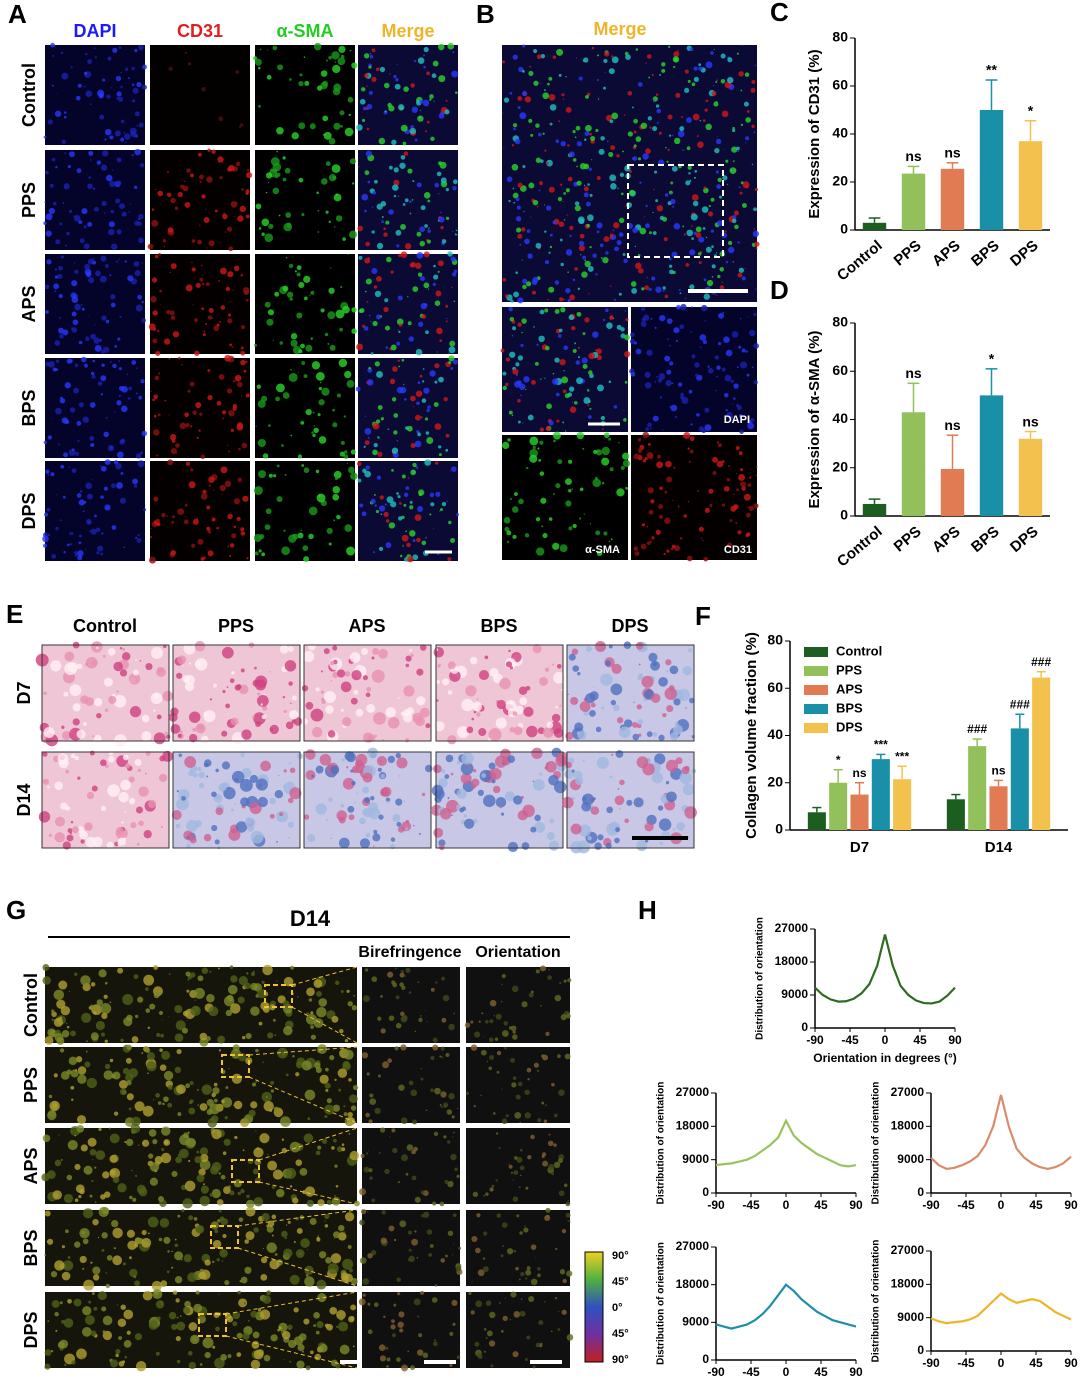 The image size is (1080, 1378). What do you see at coordinates (985, 253) in the screenshot?
I see `x-tick-label: BPS` at bounding box center [985, 253].